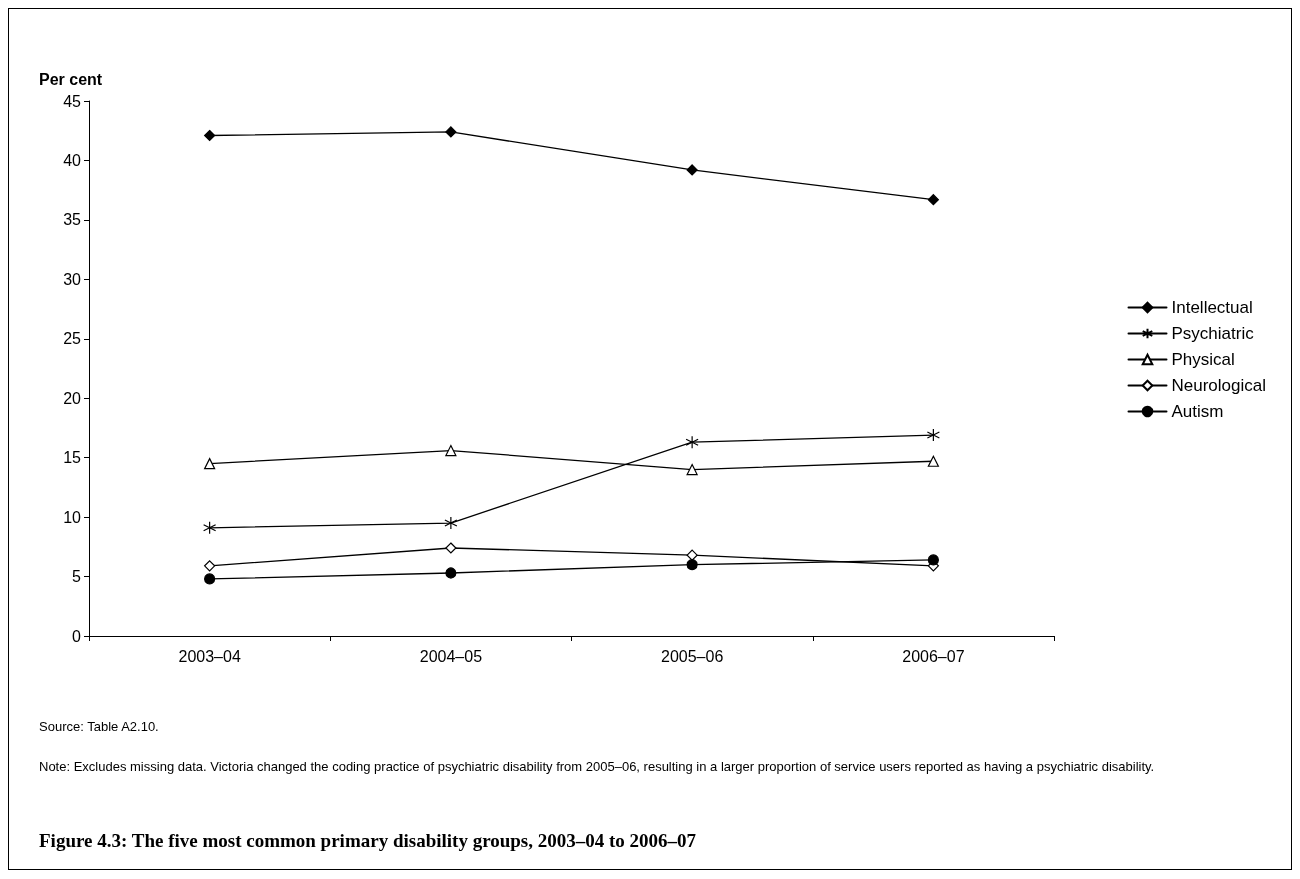 Image resolution: width=1300 pixels, height=879 pixels. Describe the element at coordinates (99, 726) in the screenshot. I see `source-note: Source: Table A2.10.` at that location.